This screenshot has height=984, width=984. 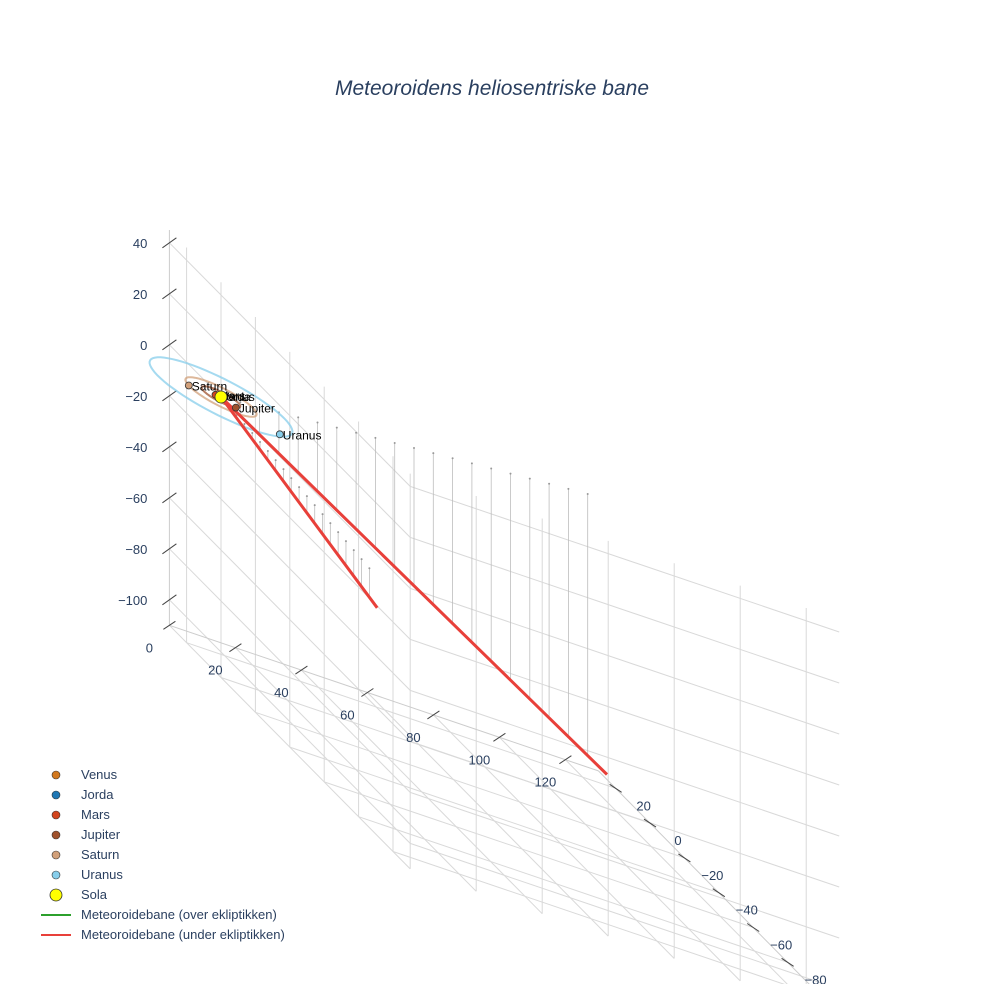 What do you see at coordinates (136, 498) in the screenshot?
I see `z-tick-label: −60` at bounding box center [136, 498].